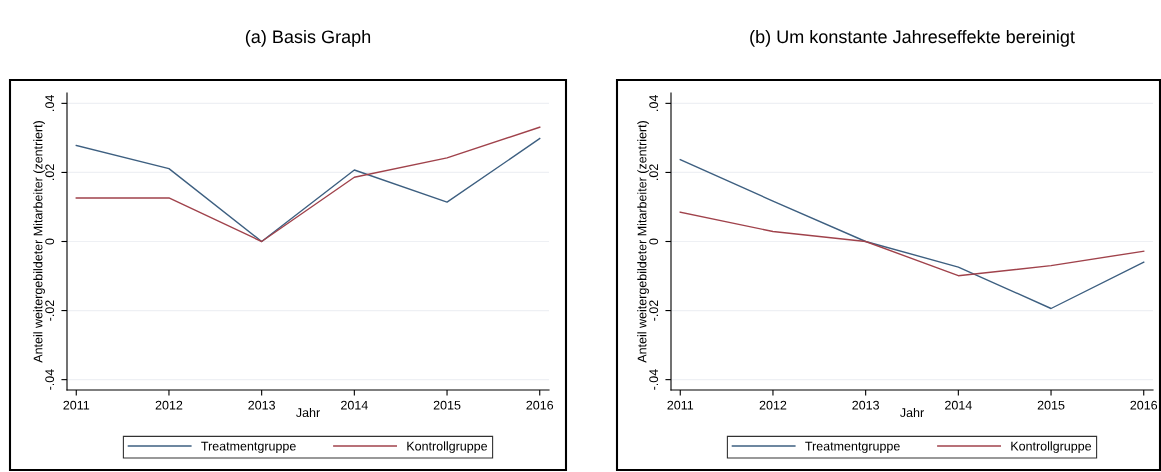  I want to click on chart-title: (a) Basis Graph, so click(308, 38).